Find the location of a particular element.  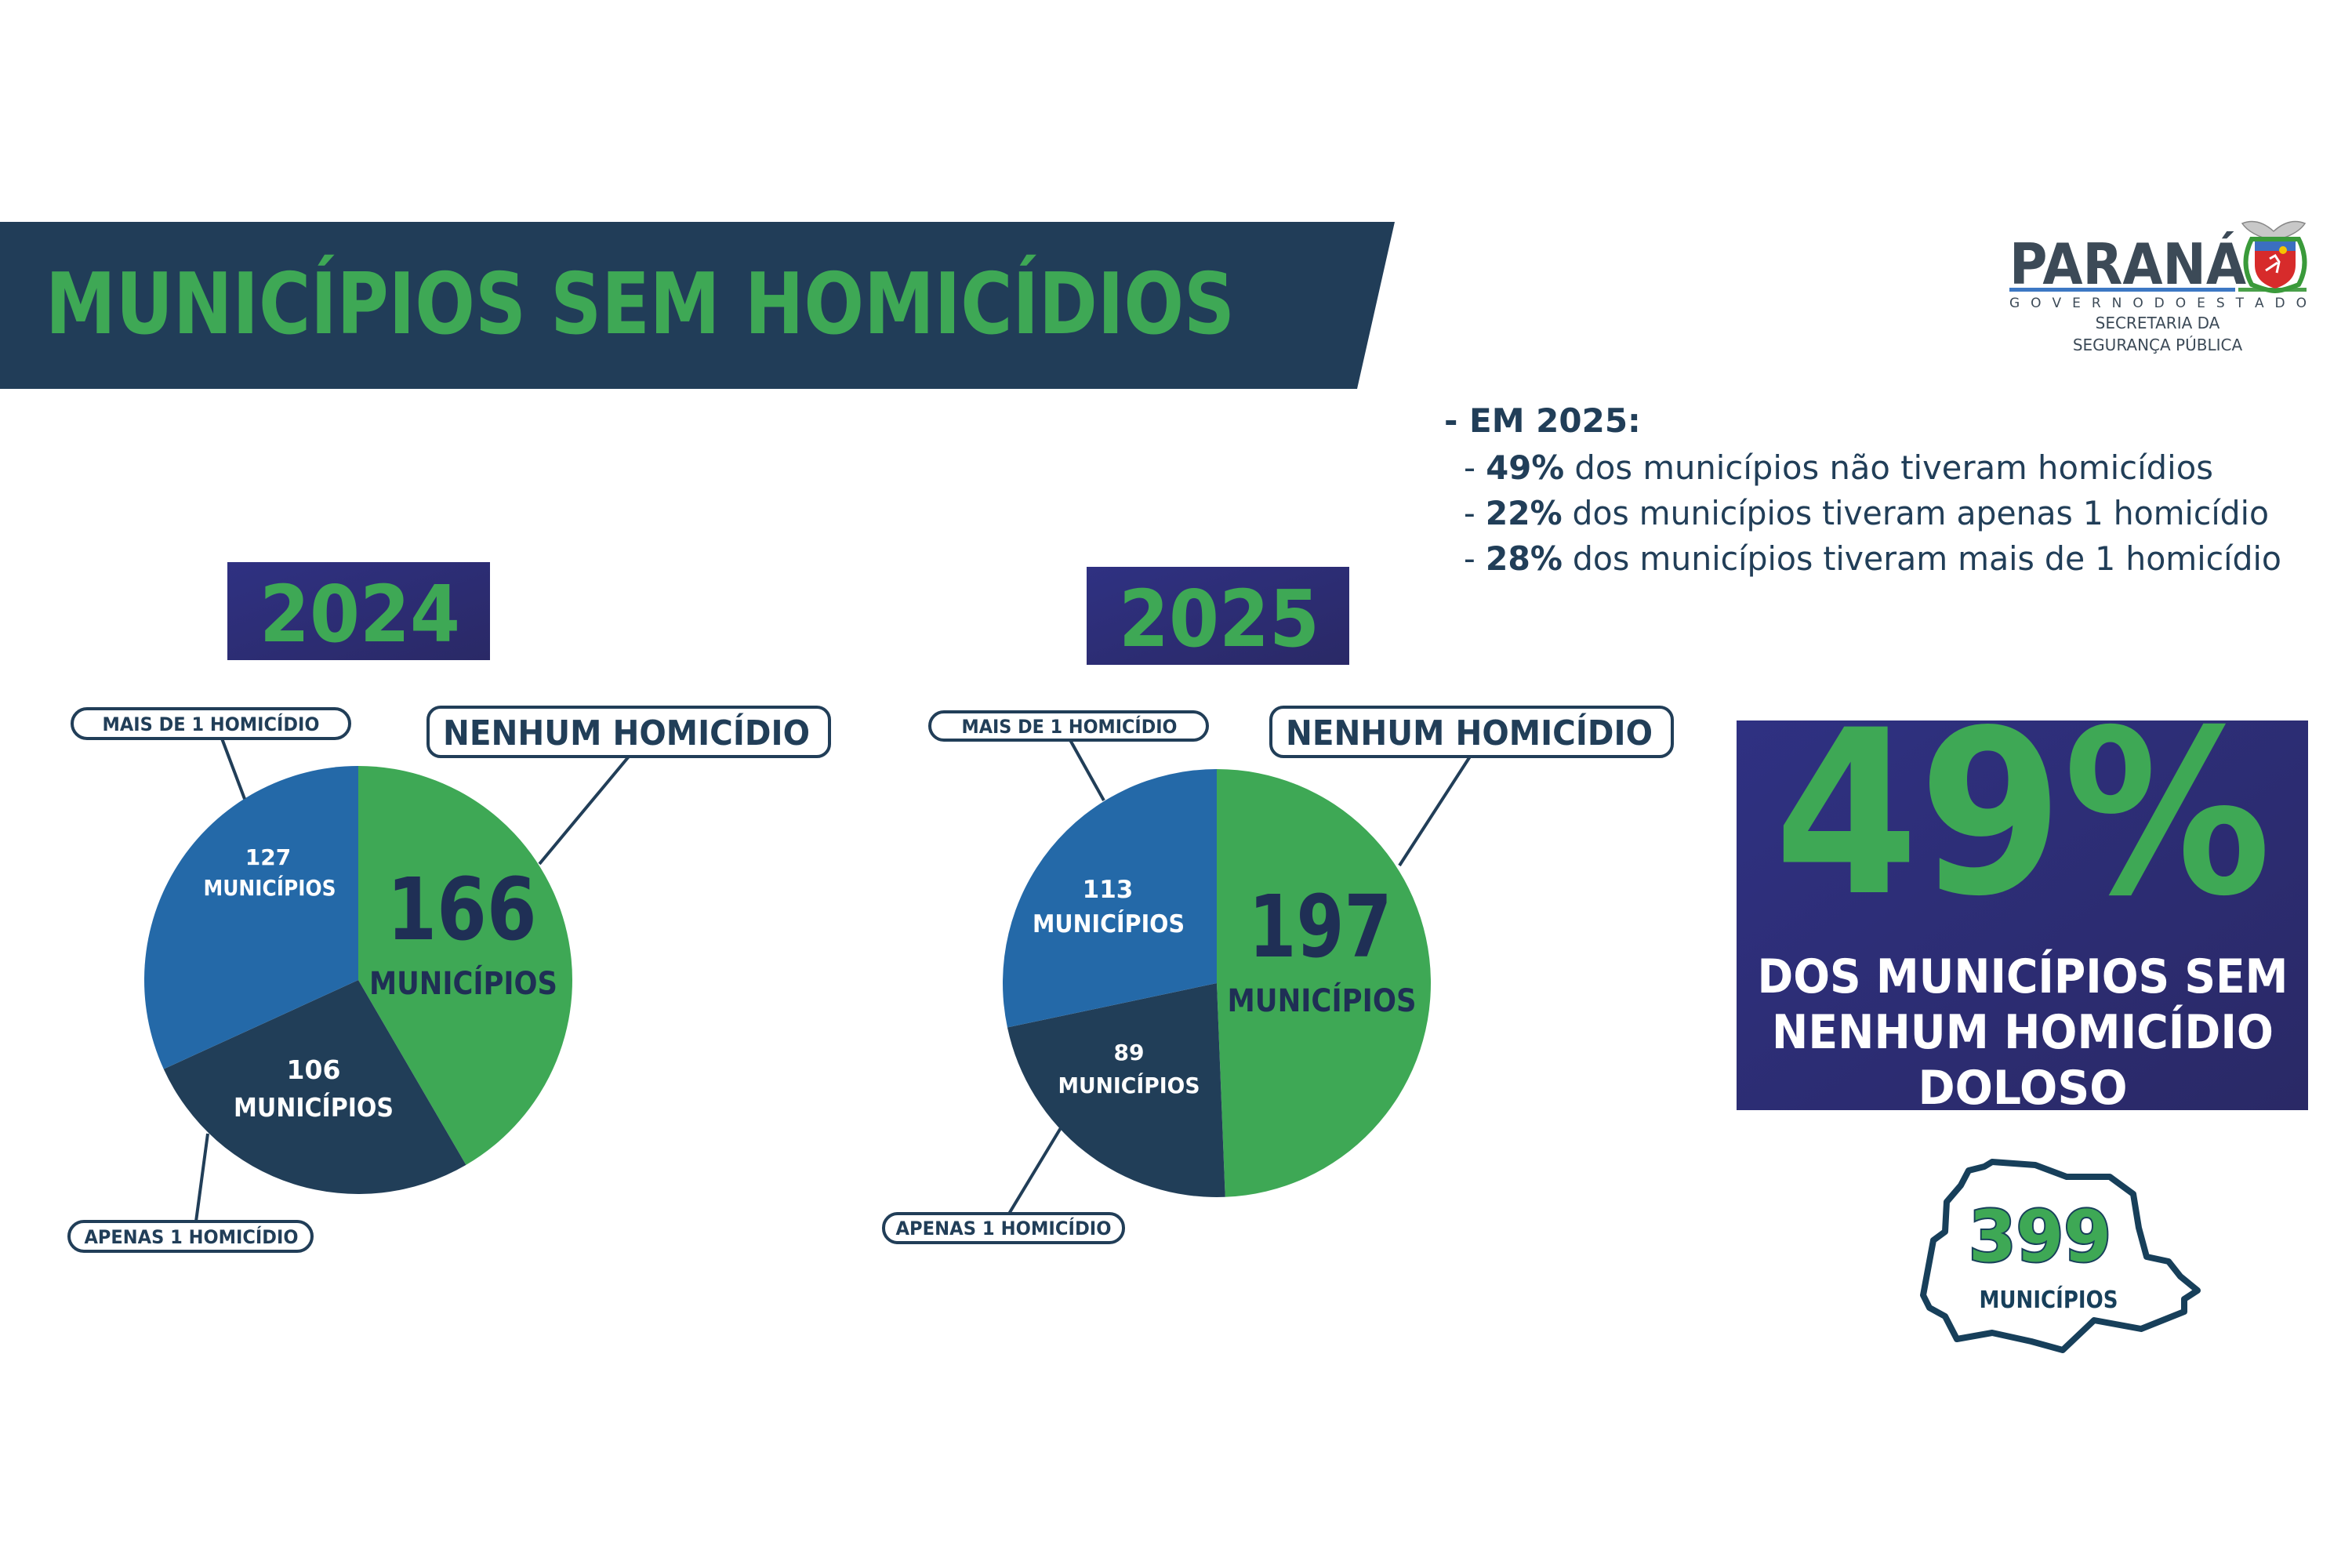

parana-state-map-icon is located at coordinates (2060, 1256).